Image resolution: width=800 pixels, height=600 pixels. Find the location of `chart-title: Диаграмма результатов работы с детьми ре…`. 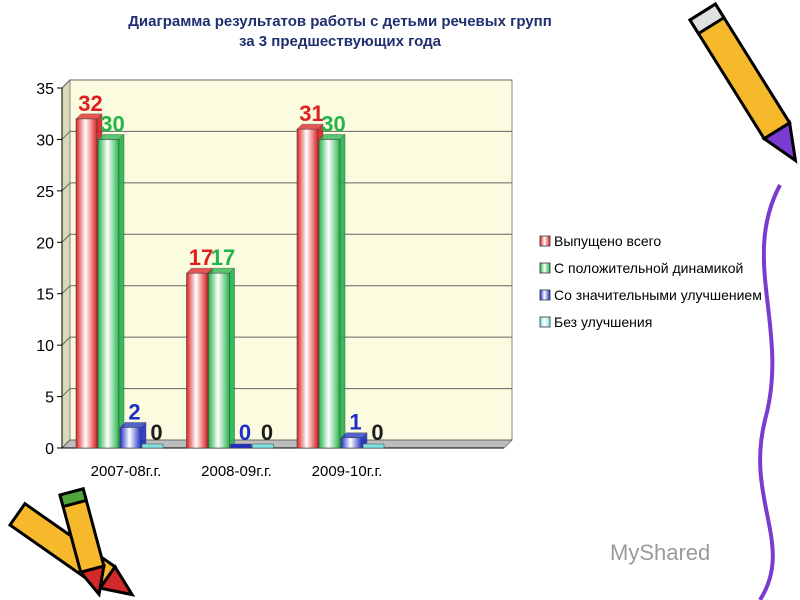

chart-title: Диаграмма результатов работы с детьми ре… is located at coordinates (340, 32).